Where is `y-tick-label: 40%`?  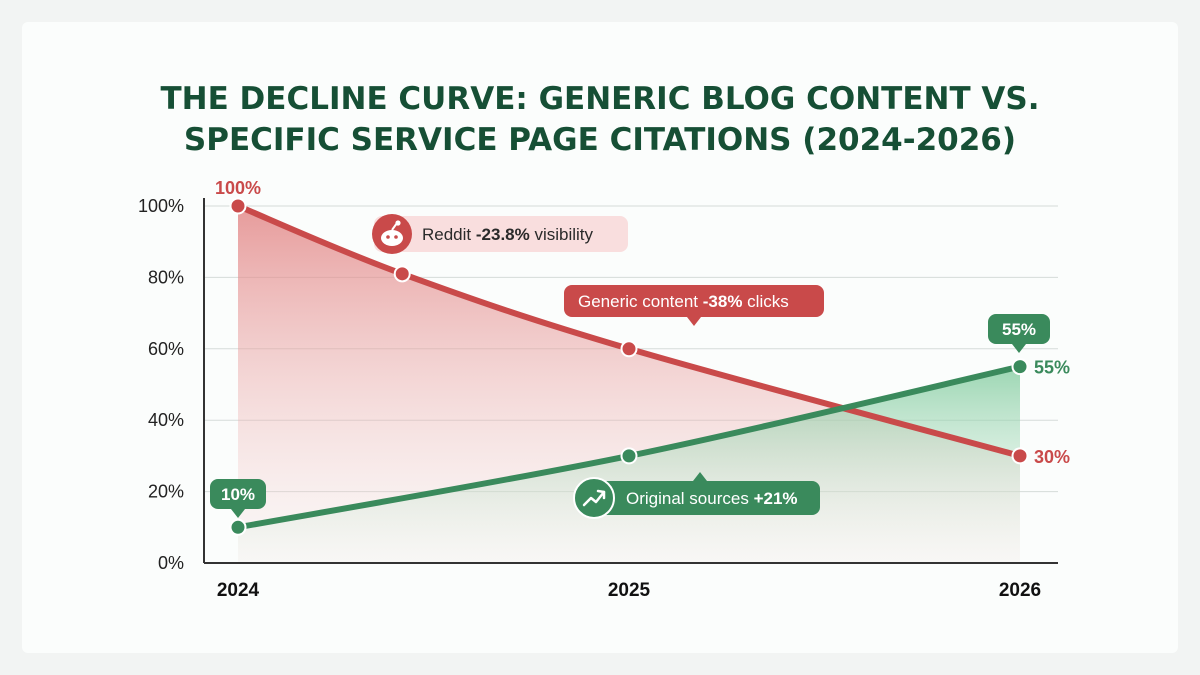
y-tick-label: 40% is located at coordinates (166, 420).